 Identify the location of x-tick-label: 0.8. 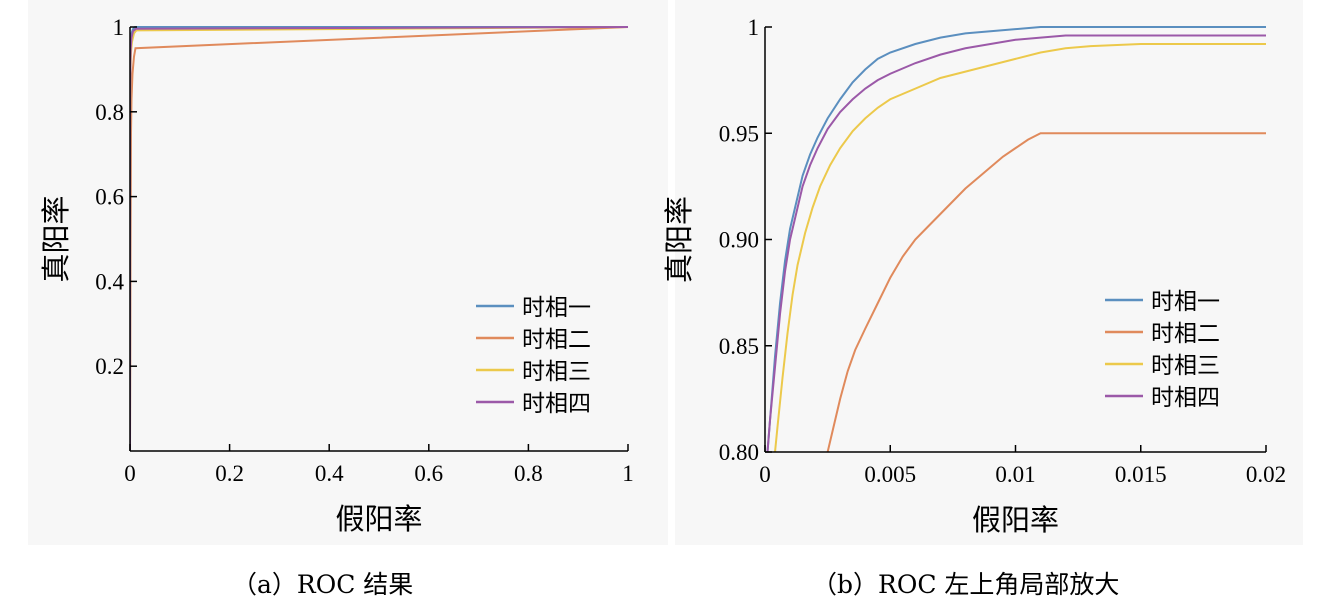
(528, 473).